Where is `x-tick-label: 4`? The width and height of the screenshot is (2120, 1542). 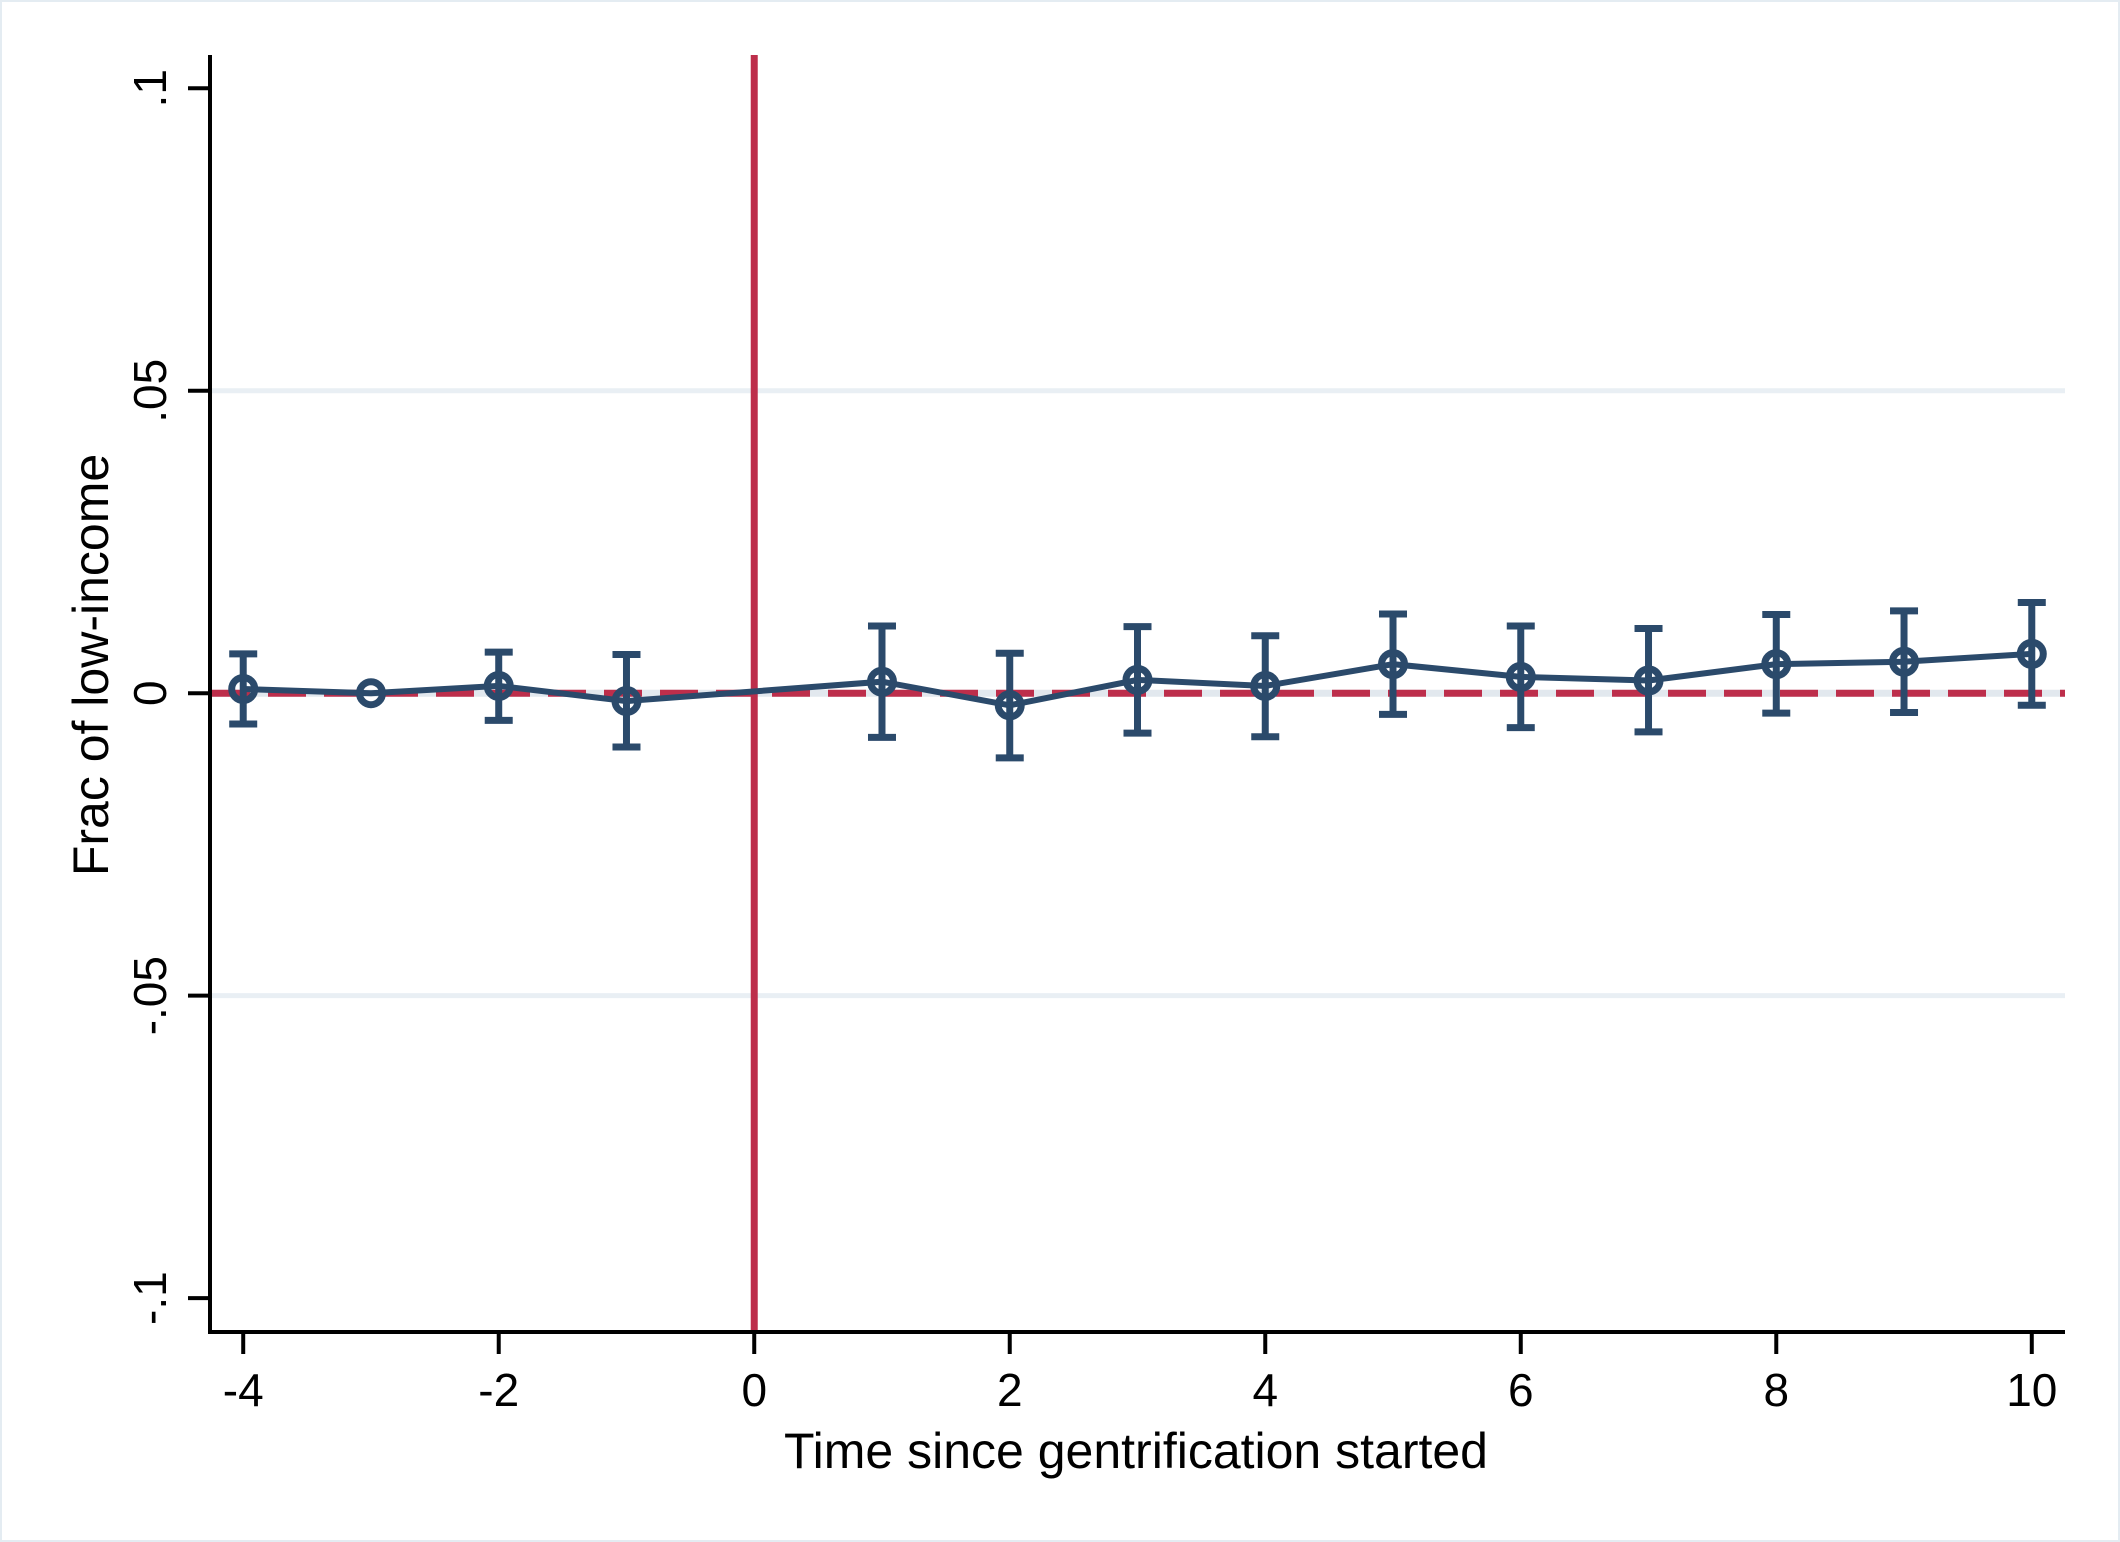
x-tick-label: 4 is located at coordinates (1265, 1390).